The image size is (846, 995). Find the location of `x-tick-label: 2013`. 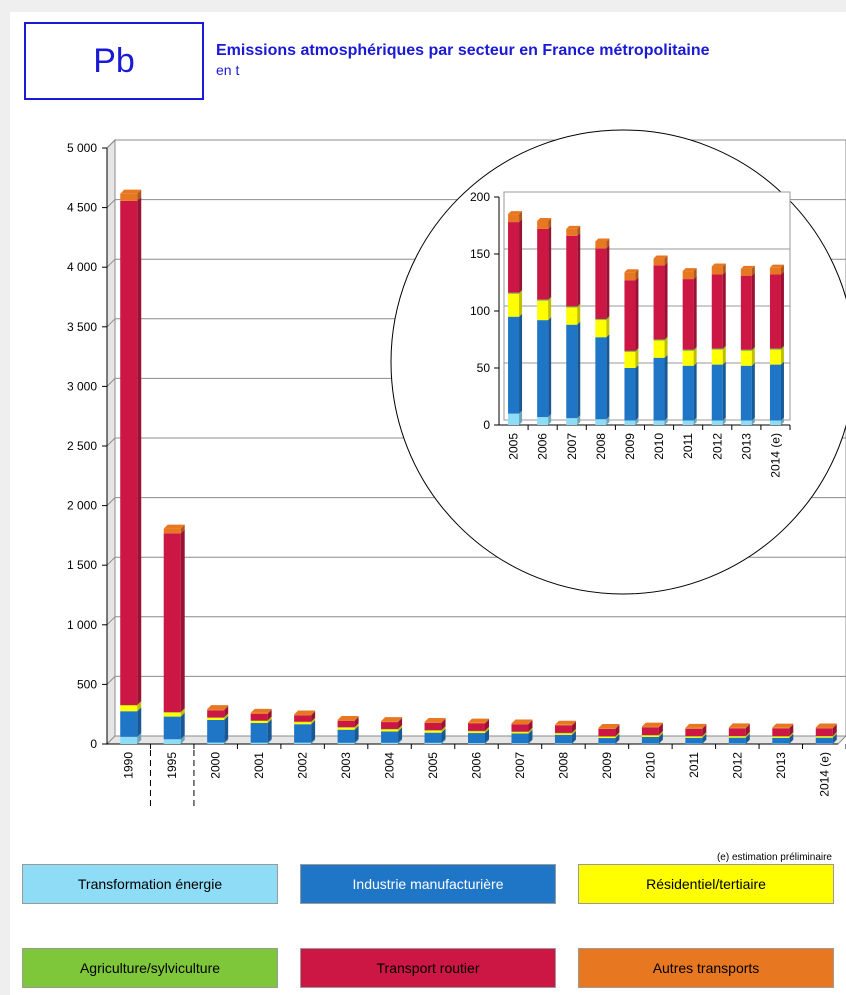

x-tick-label: 2013 is located at coordinates (781, 765).